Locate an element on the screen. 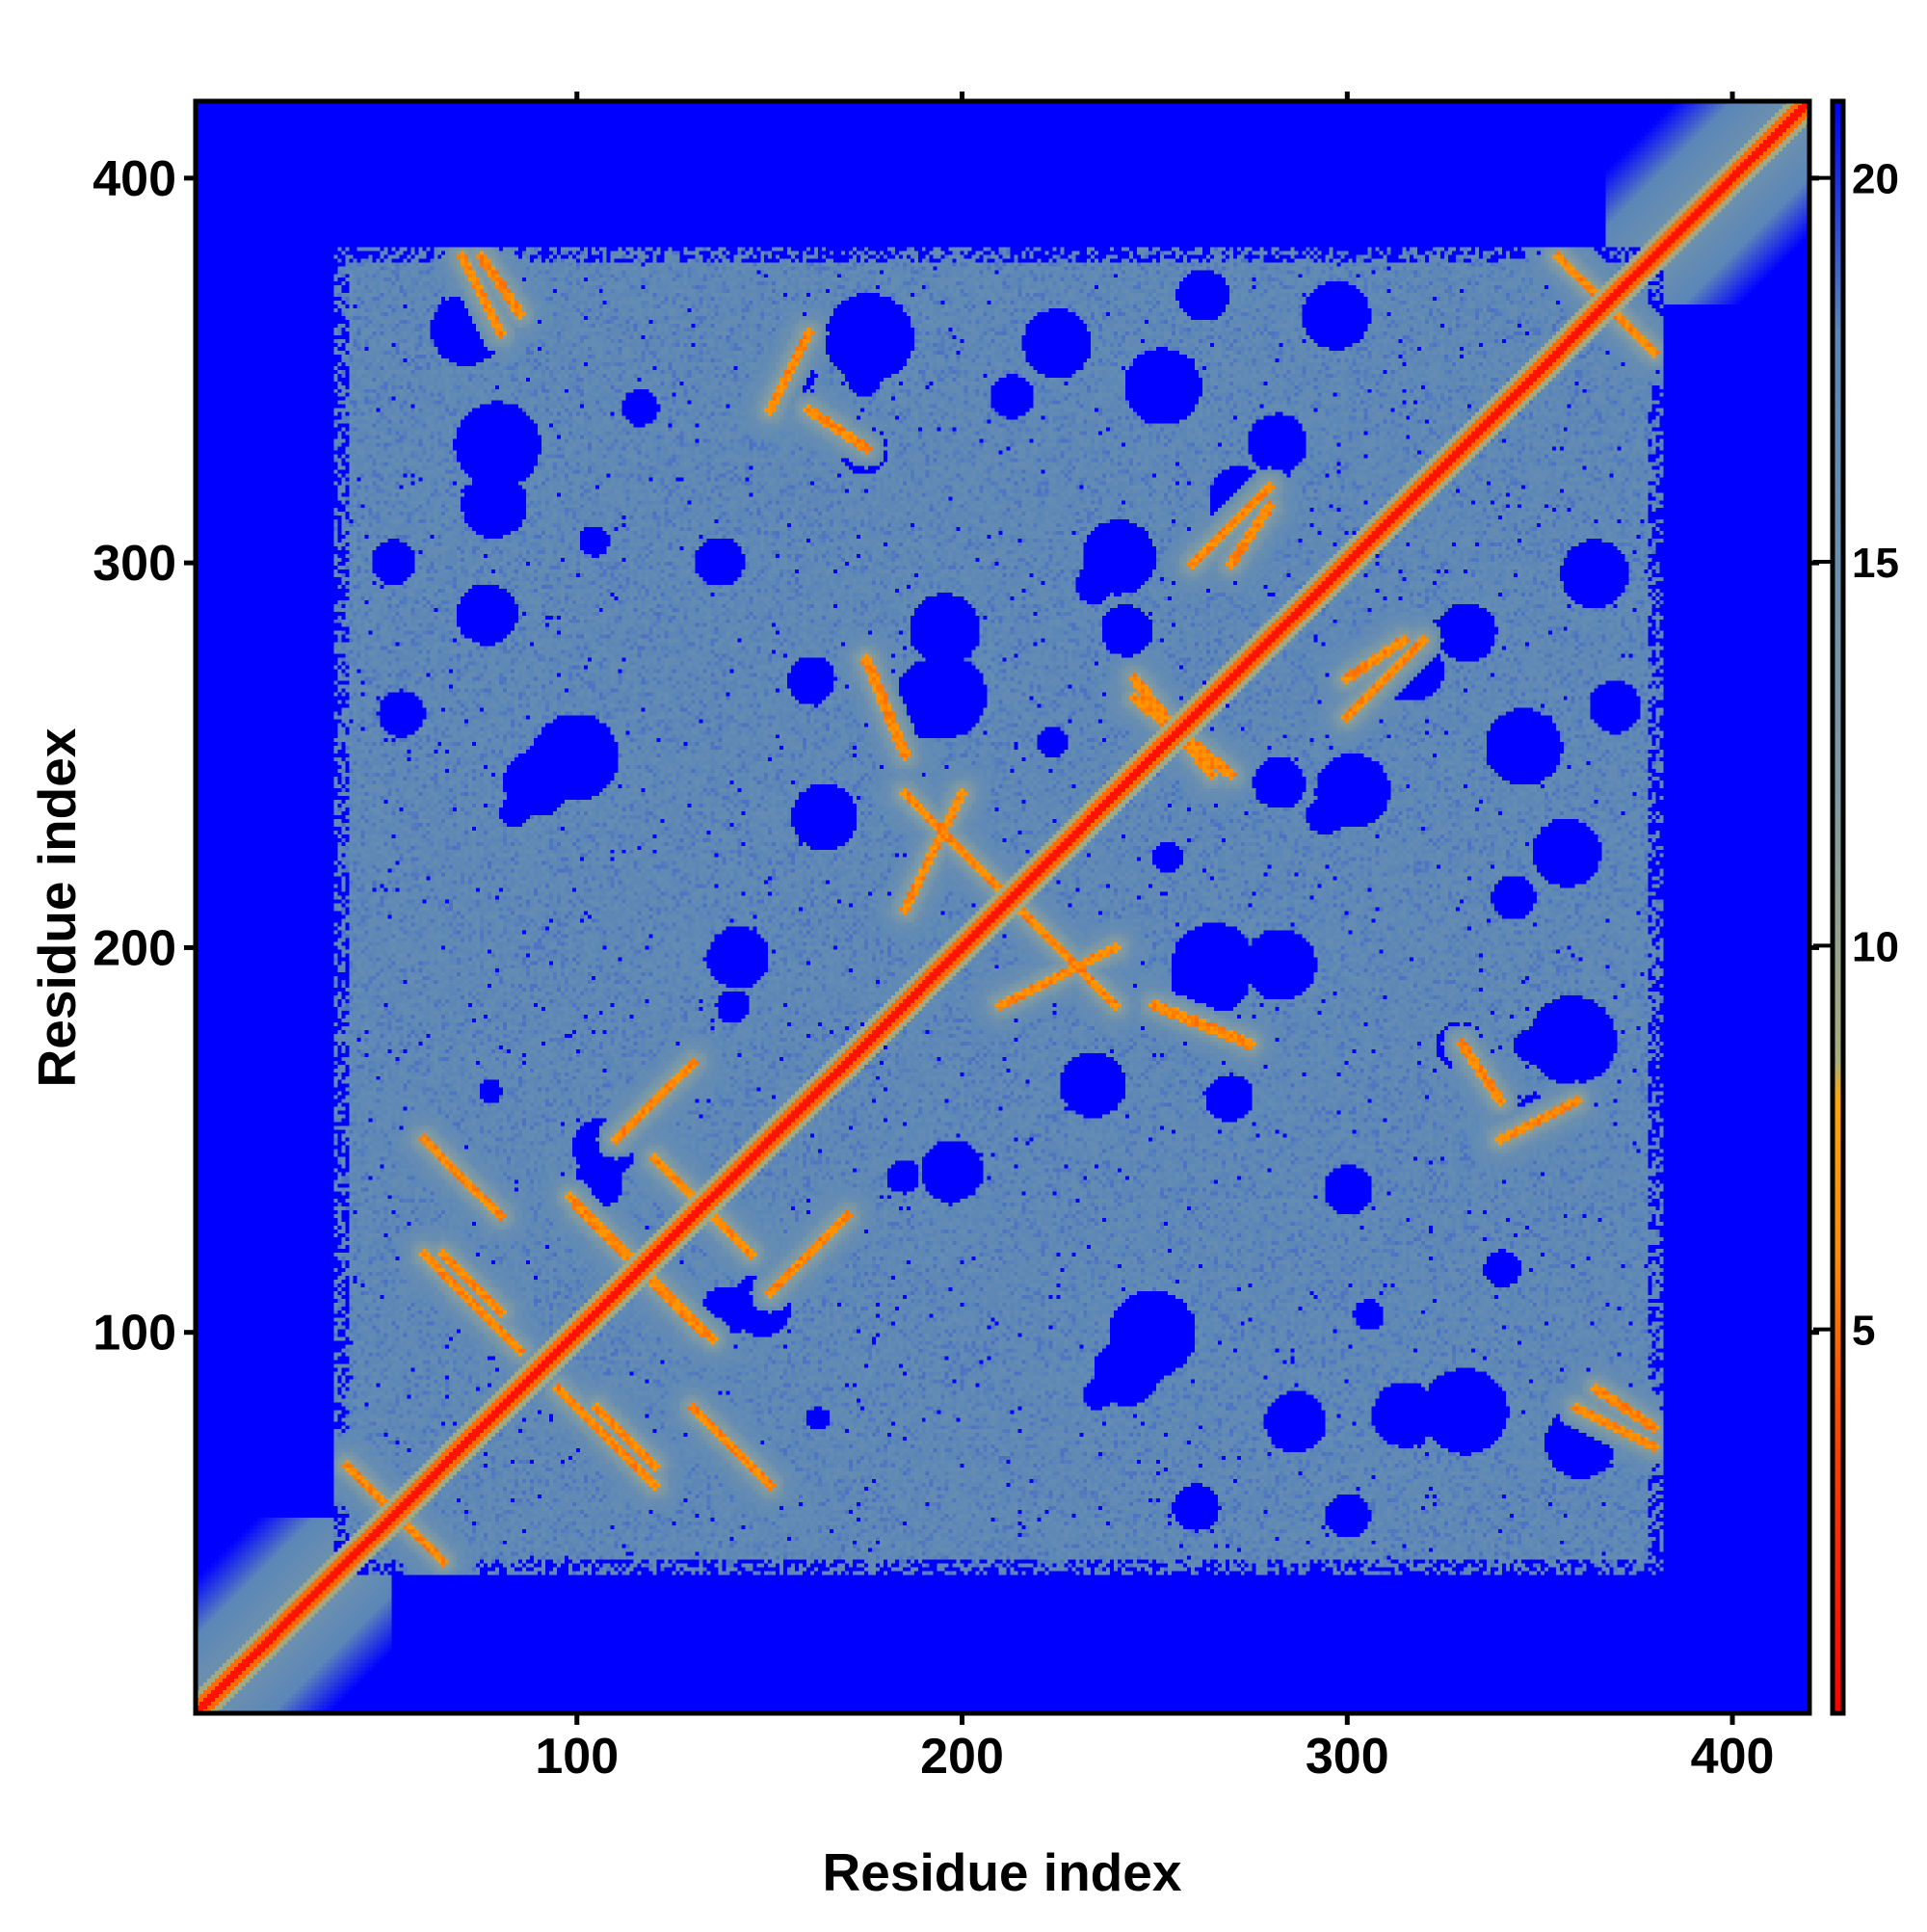  colorbar-tick-label: 15 is located at coordinates (1875, 563).